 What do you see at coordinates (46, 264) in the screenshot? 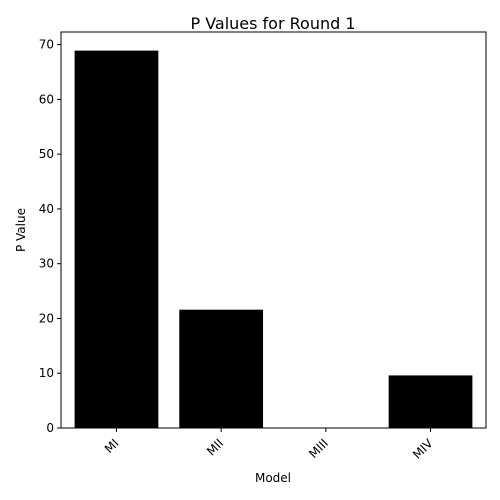
I see `y-tick-label: 30` at bounding box center [46, 264].